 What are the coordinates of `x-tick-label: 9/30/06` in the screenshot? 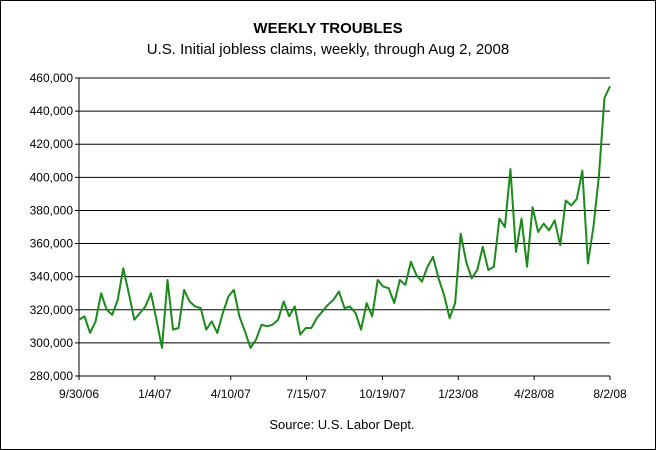 It's located at (79, 394).